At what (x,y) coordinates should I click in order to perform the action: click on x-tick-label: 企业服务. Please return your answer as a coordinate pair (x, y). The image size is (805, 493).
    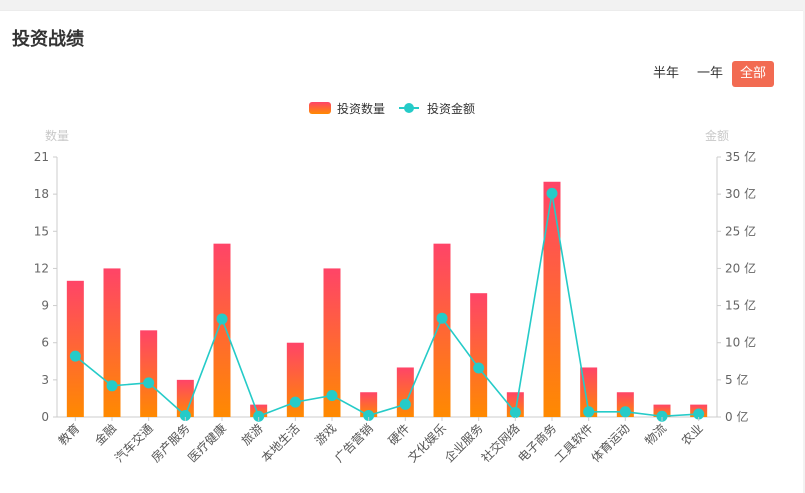
    Looking at the image, I should click on (463, 443).